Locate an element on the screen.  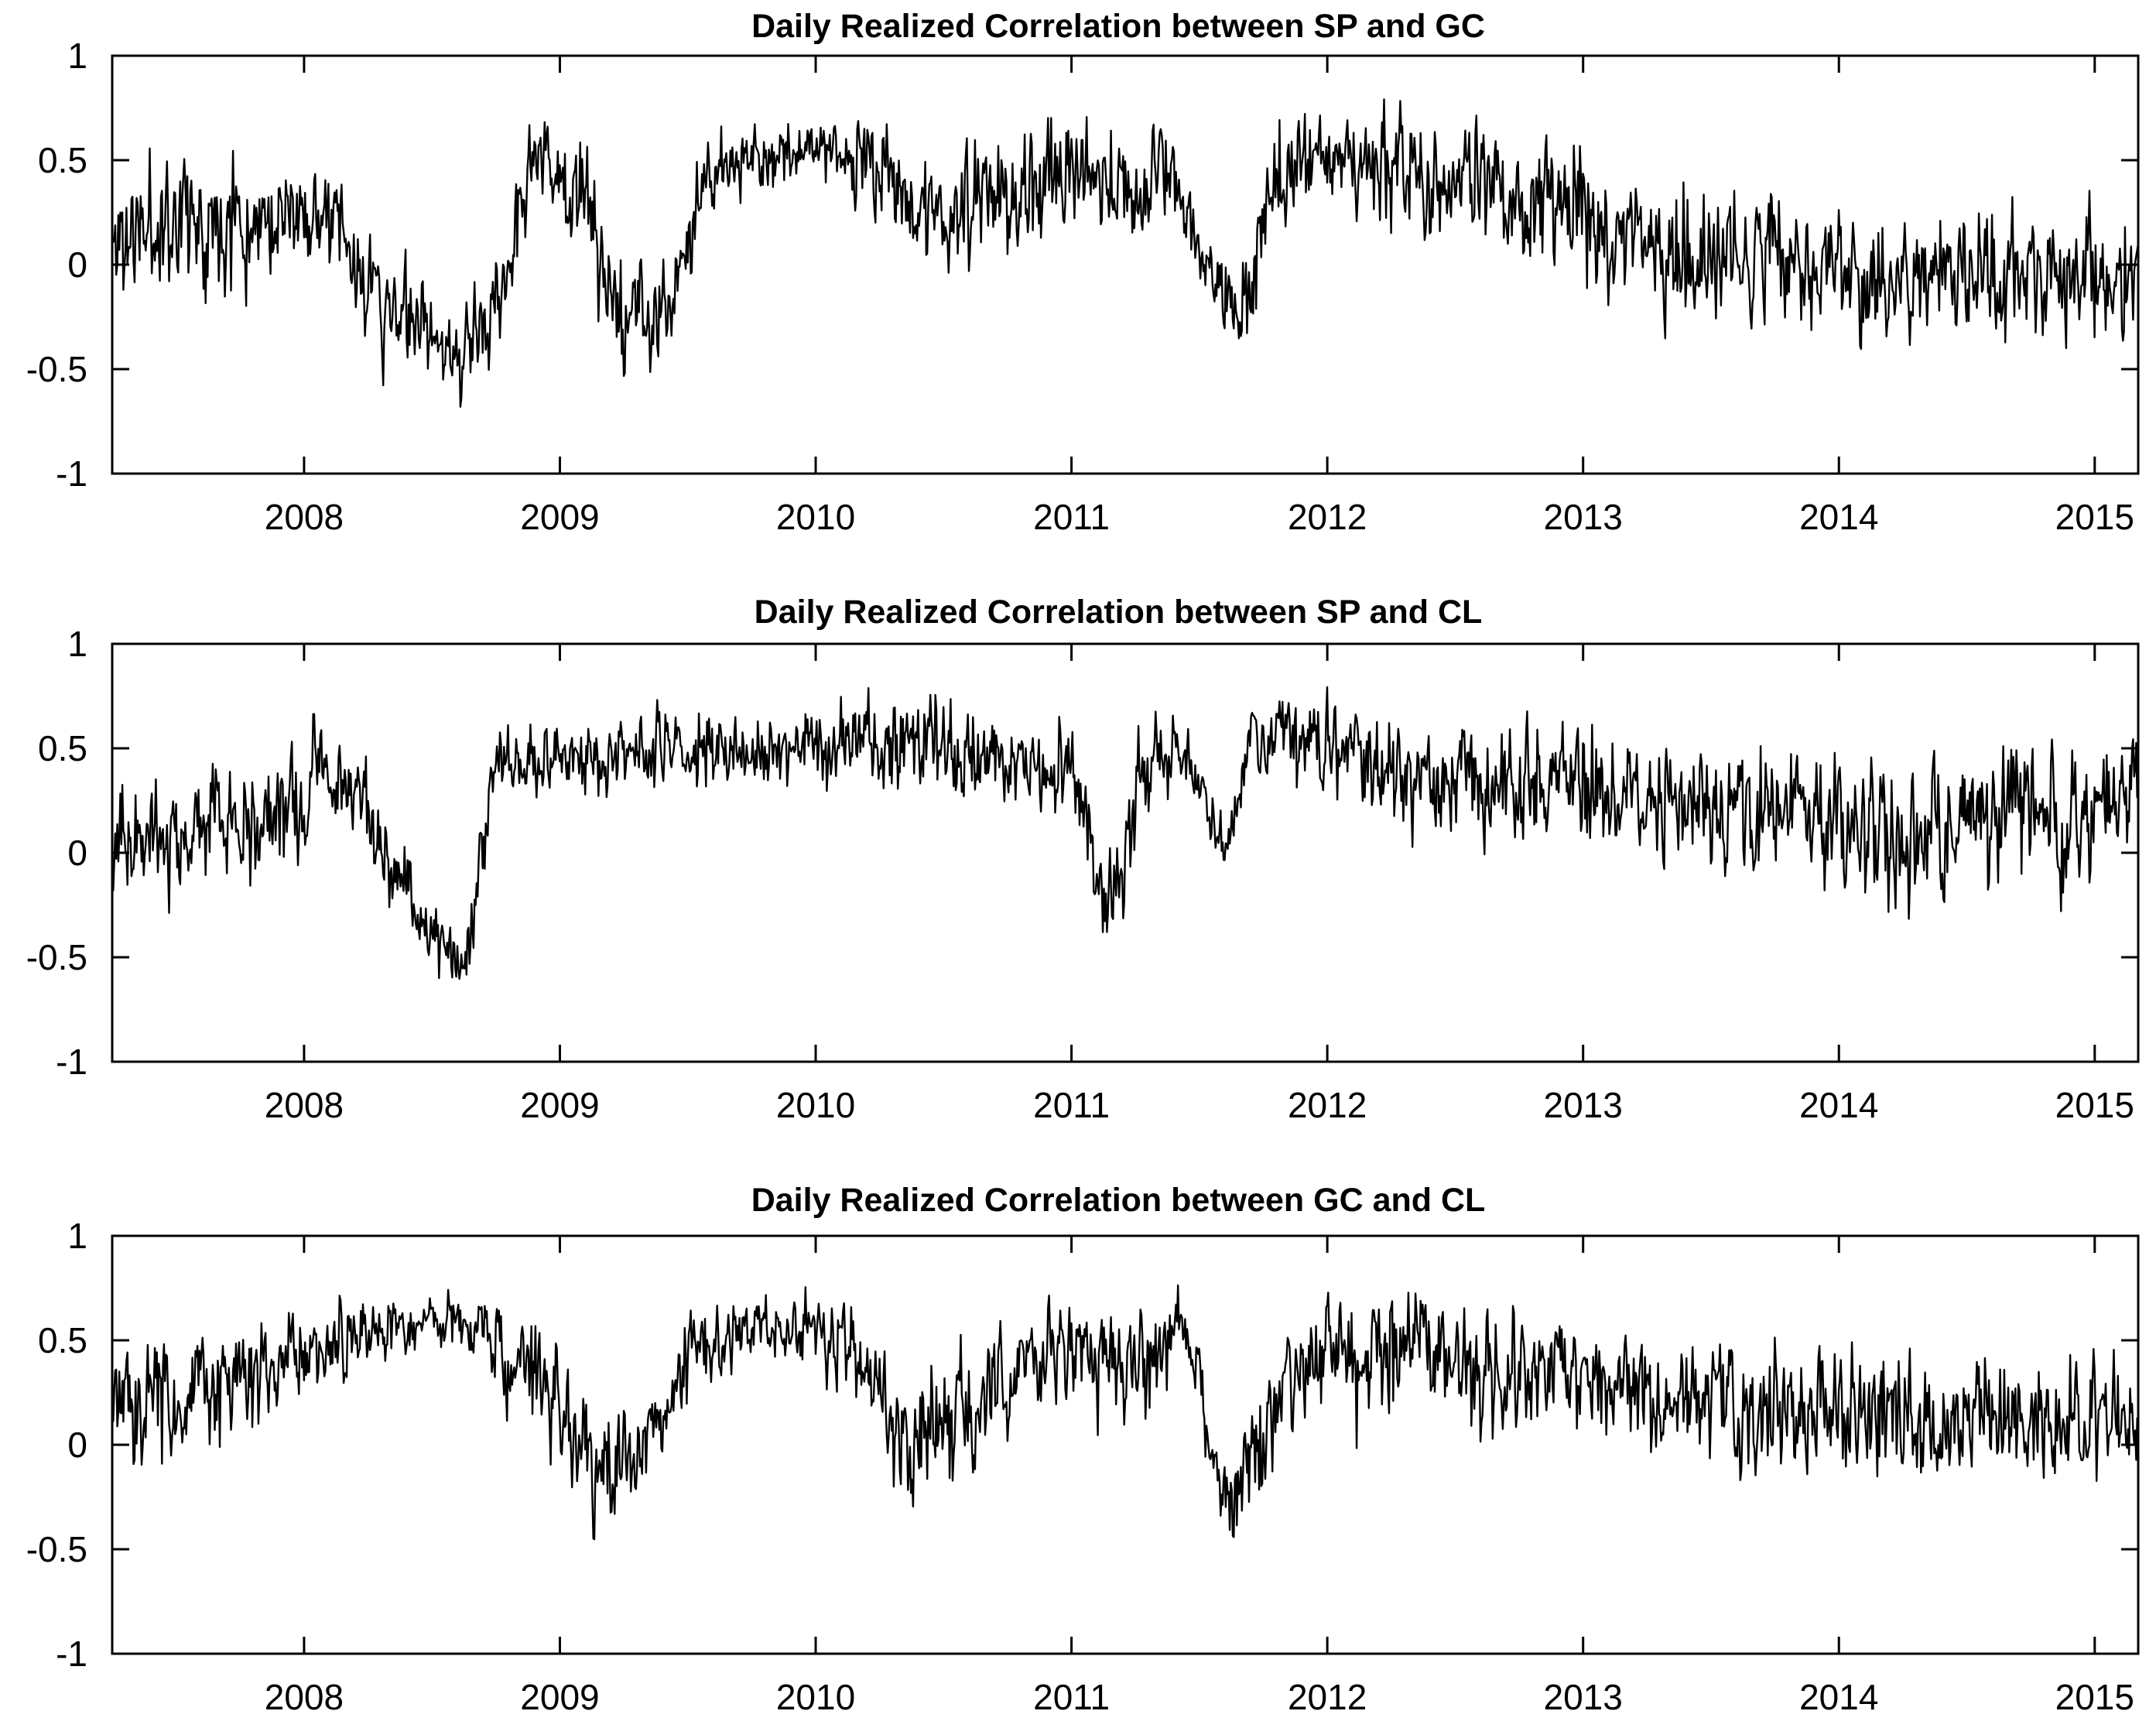
series-layer is located at coordinates (1125, 1412).